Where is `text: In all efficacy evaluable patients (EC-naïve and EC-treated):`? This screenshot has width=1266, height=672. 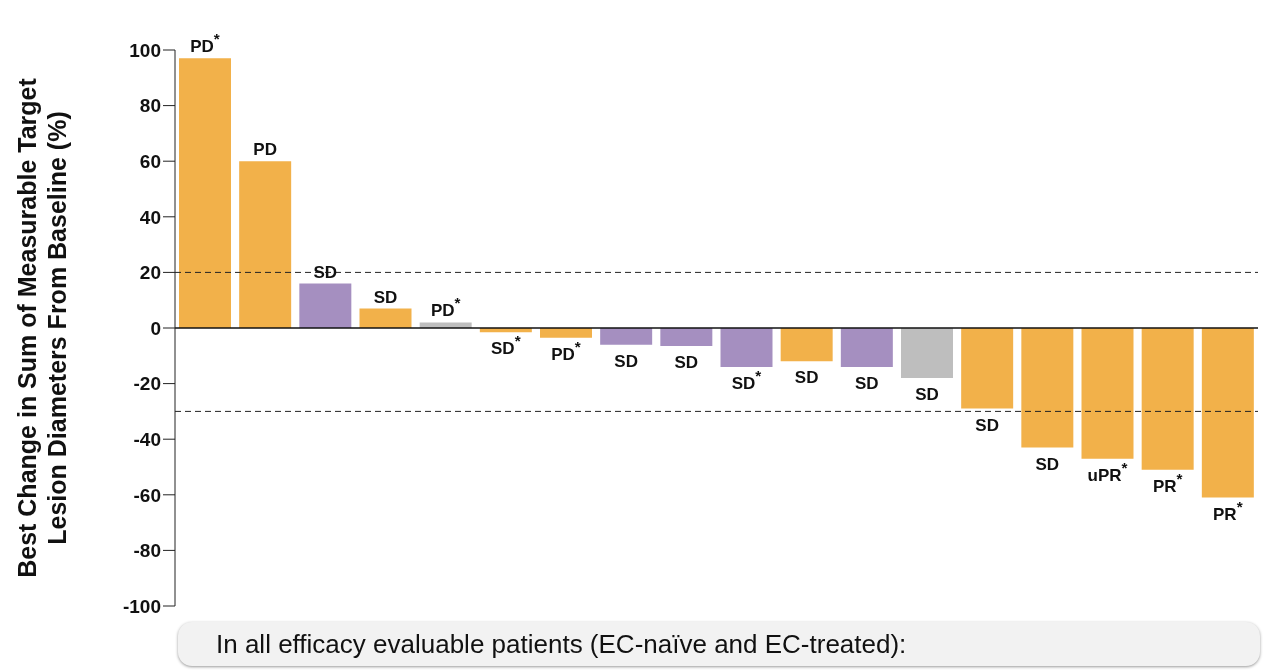
text: In all efficacy evaluable patients (EC-naïve and EC-treated): is located at coordinates (719, 644).